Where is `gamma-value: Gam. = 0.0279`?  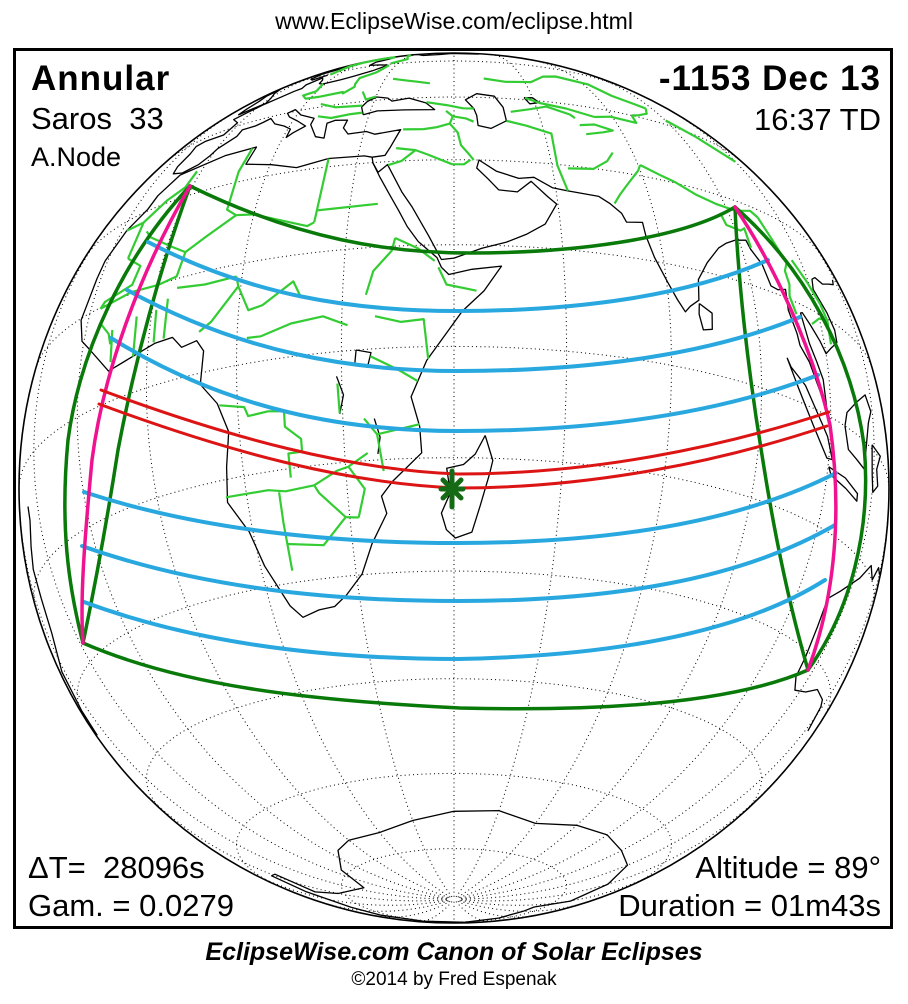
gamma-value: Gam. = 0.0279 is located at coordinates (131, 905).